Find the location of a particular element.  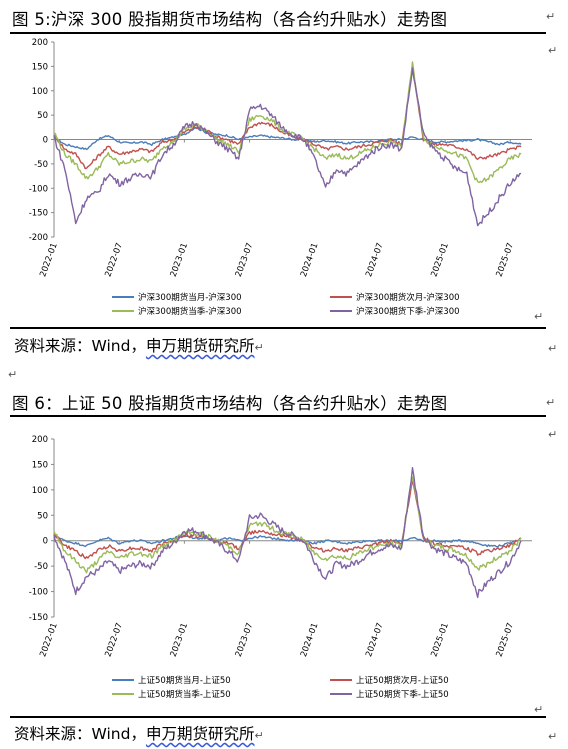

figure-5-title: 图 5:沪深 300 股指期货市场结构（各合约升贴水）走势图 is located at coordinates (230, 19).